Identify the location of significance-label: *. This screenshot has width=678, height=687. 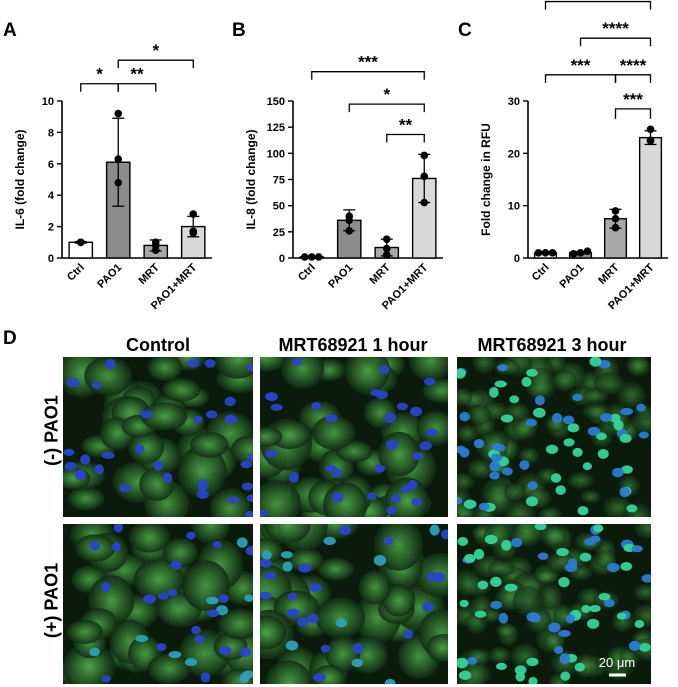
(386, 94).